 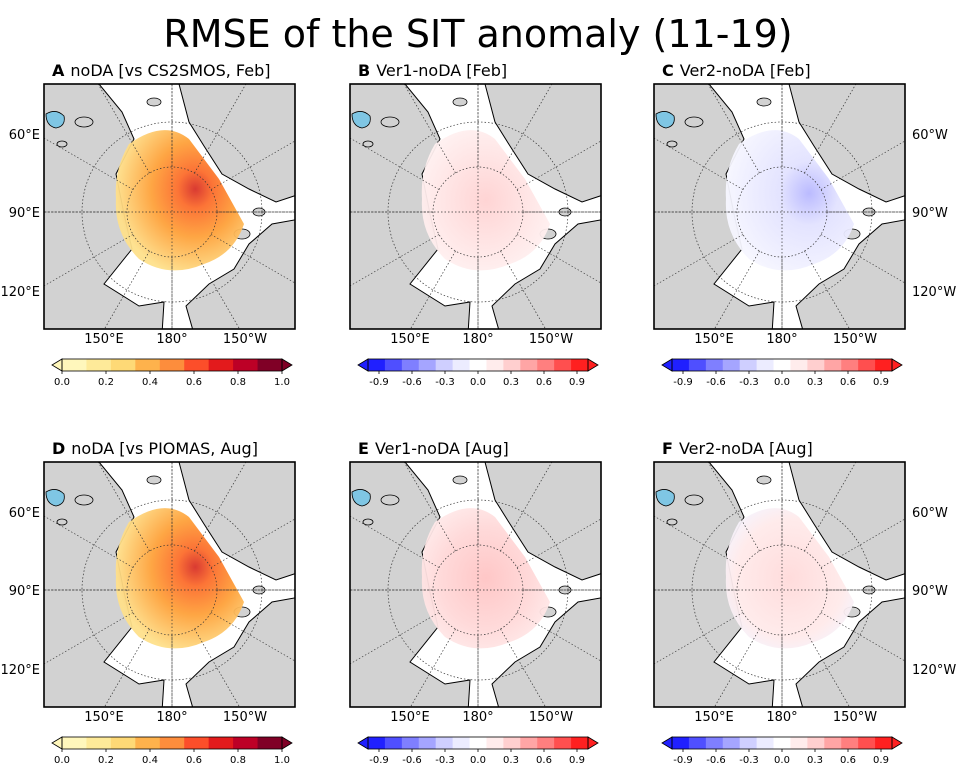 I want to click on north-america-land, so click(x=240, y=274).